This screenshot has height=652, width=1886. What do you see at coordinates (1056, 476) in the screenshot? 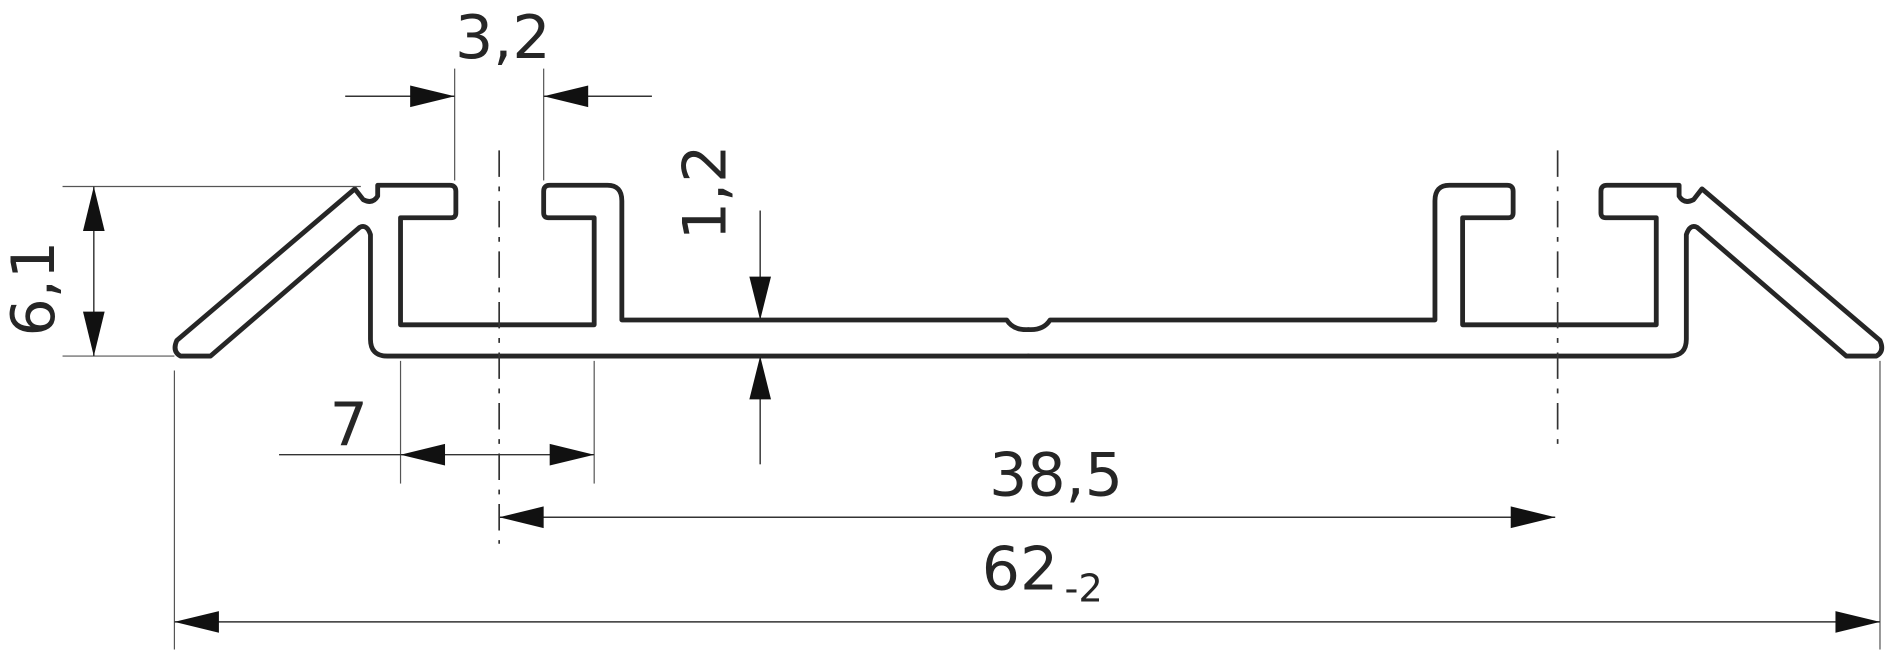
I see `slot-center-distance-label: 38,5` at bounding box center [1056, 476].